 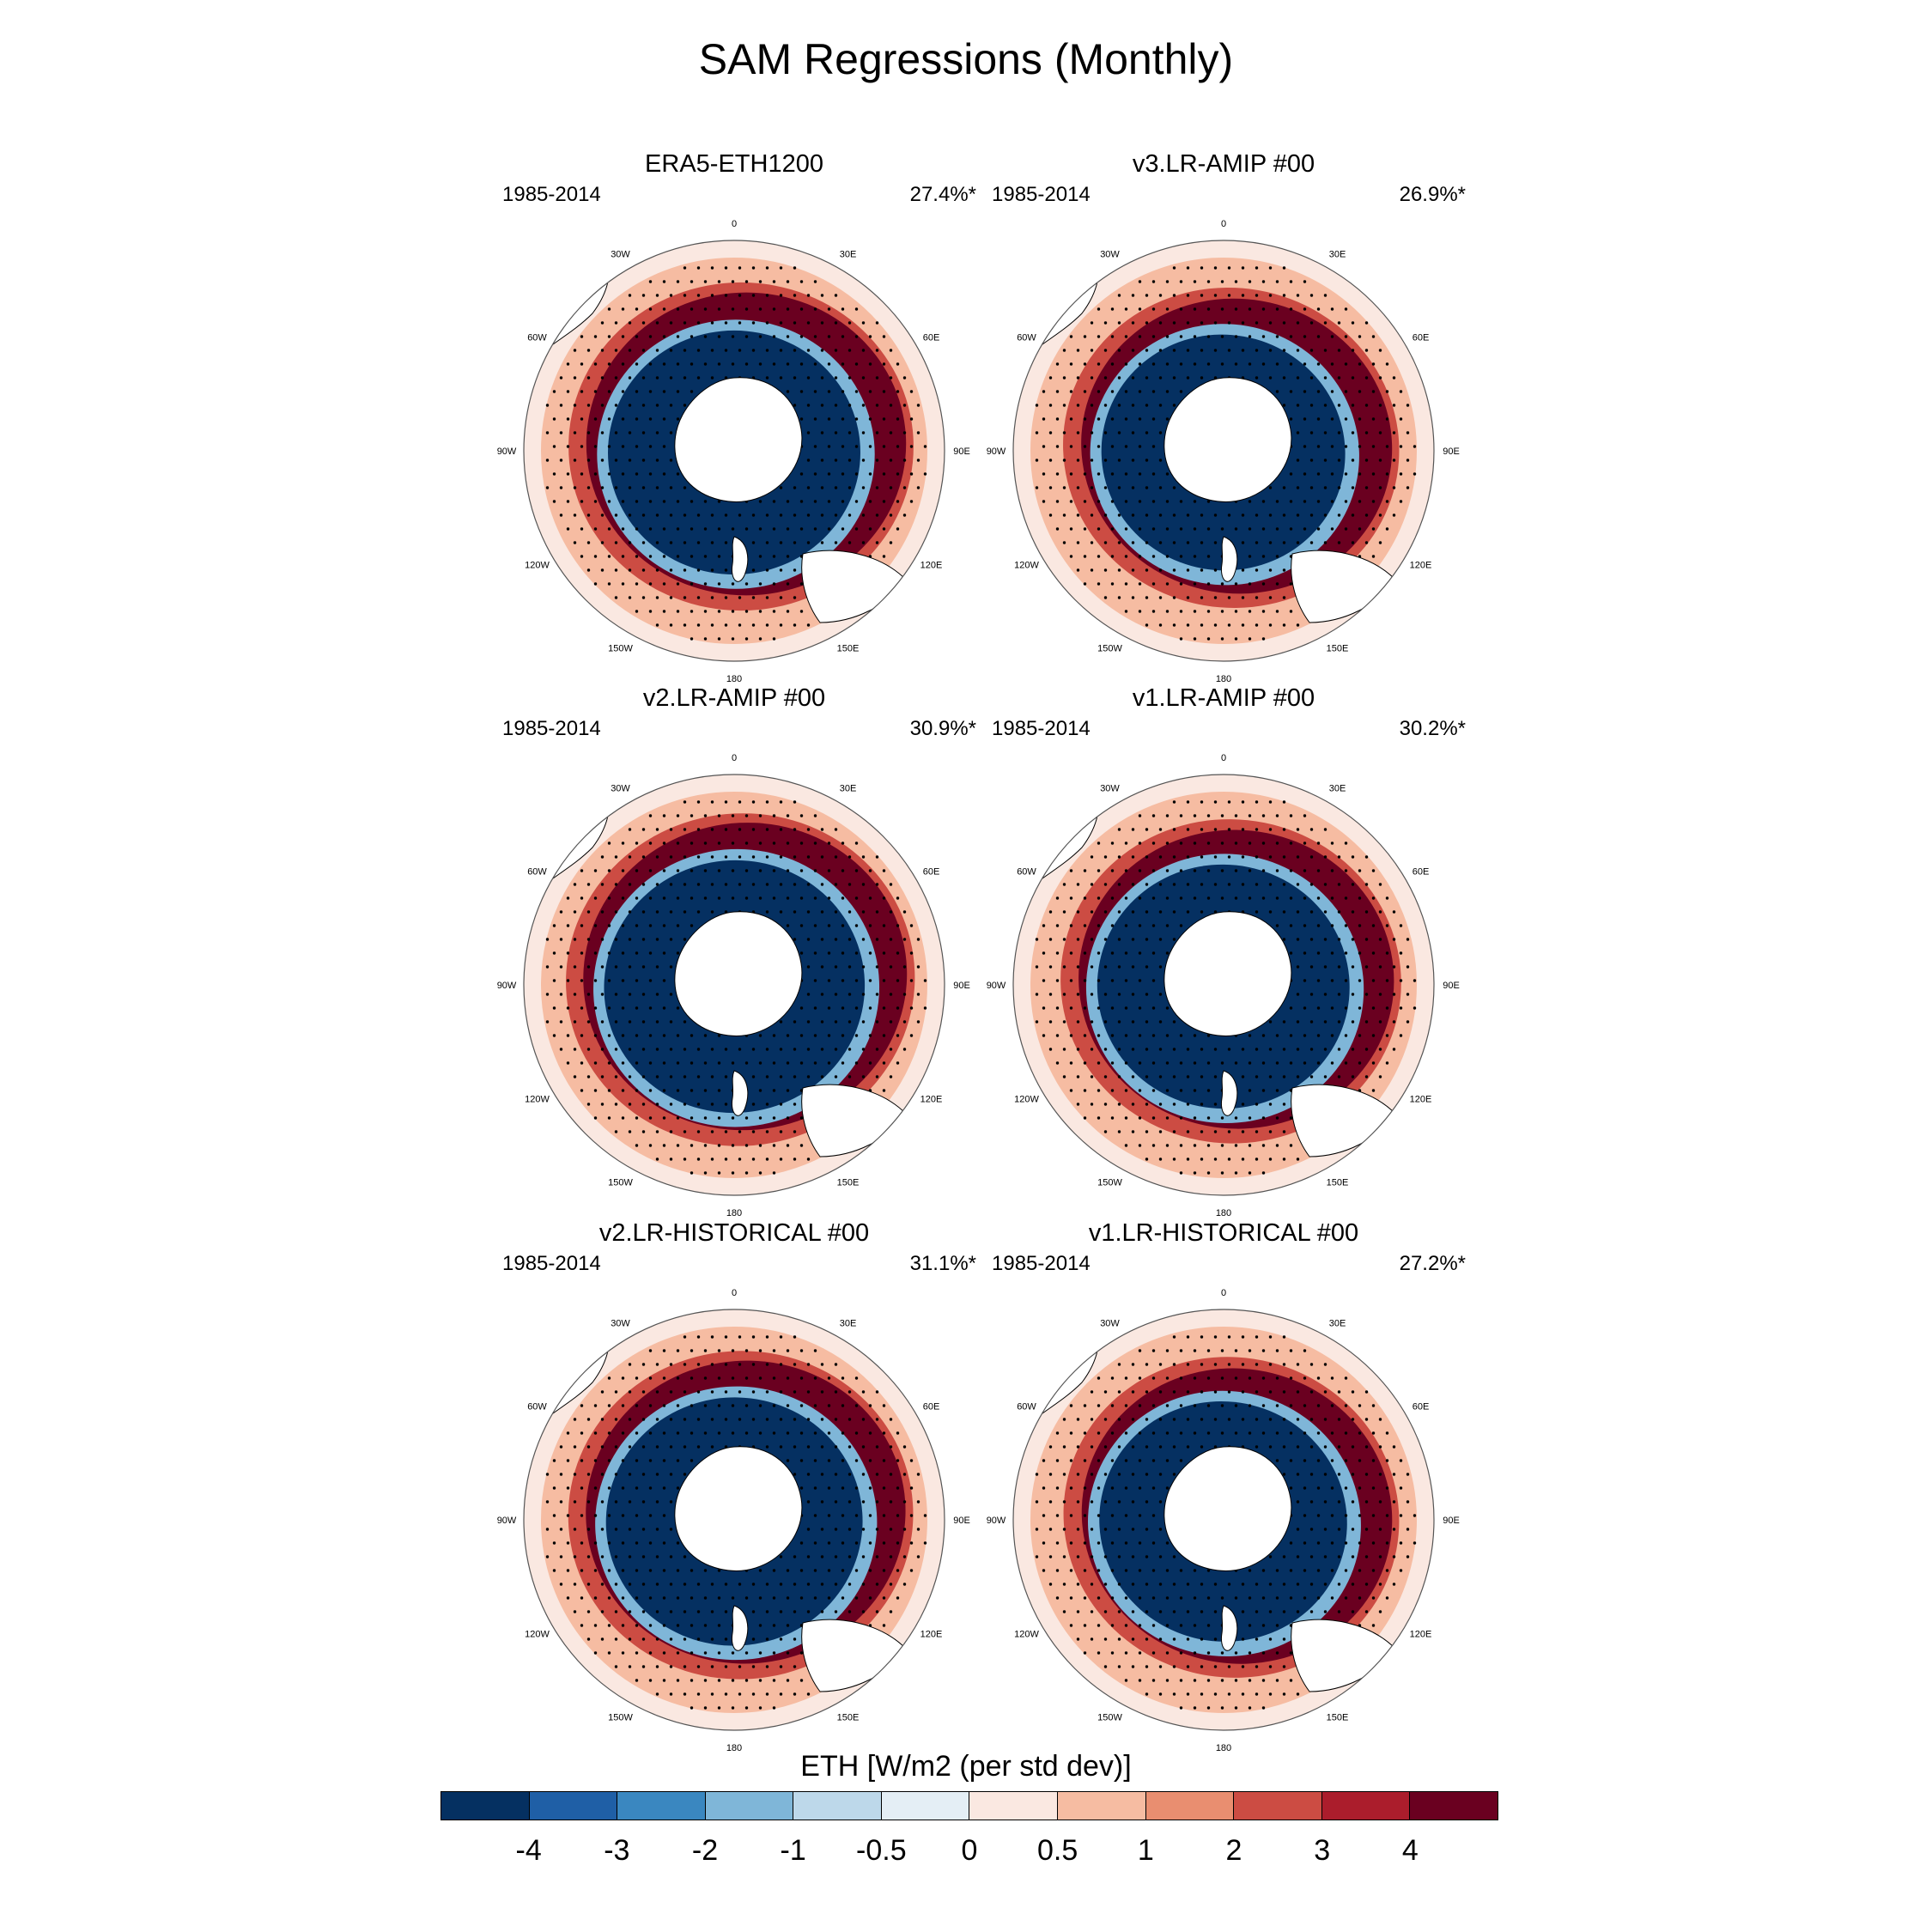 What do you see at coordinates (962, 1521) in the screenshot?
I see `longitude-label: 90E` at bounding box center [962, 1521].